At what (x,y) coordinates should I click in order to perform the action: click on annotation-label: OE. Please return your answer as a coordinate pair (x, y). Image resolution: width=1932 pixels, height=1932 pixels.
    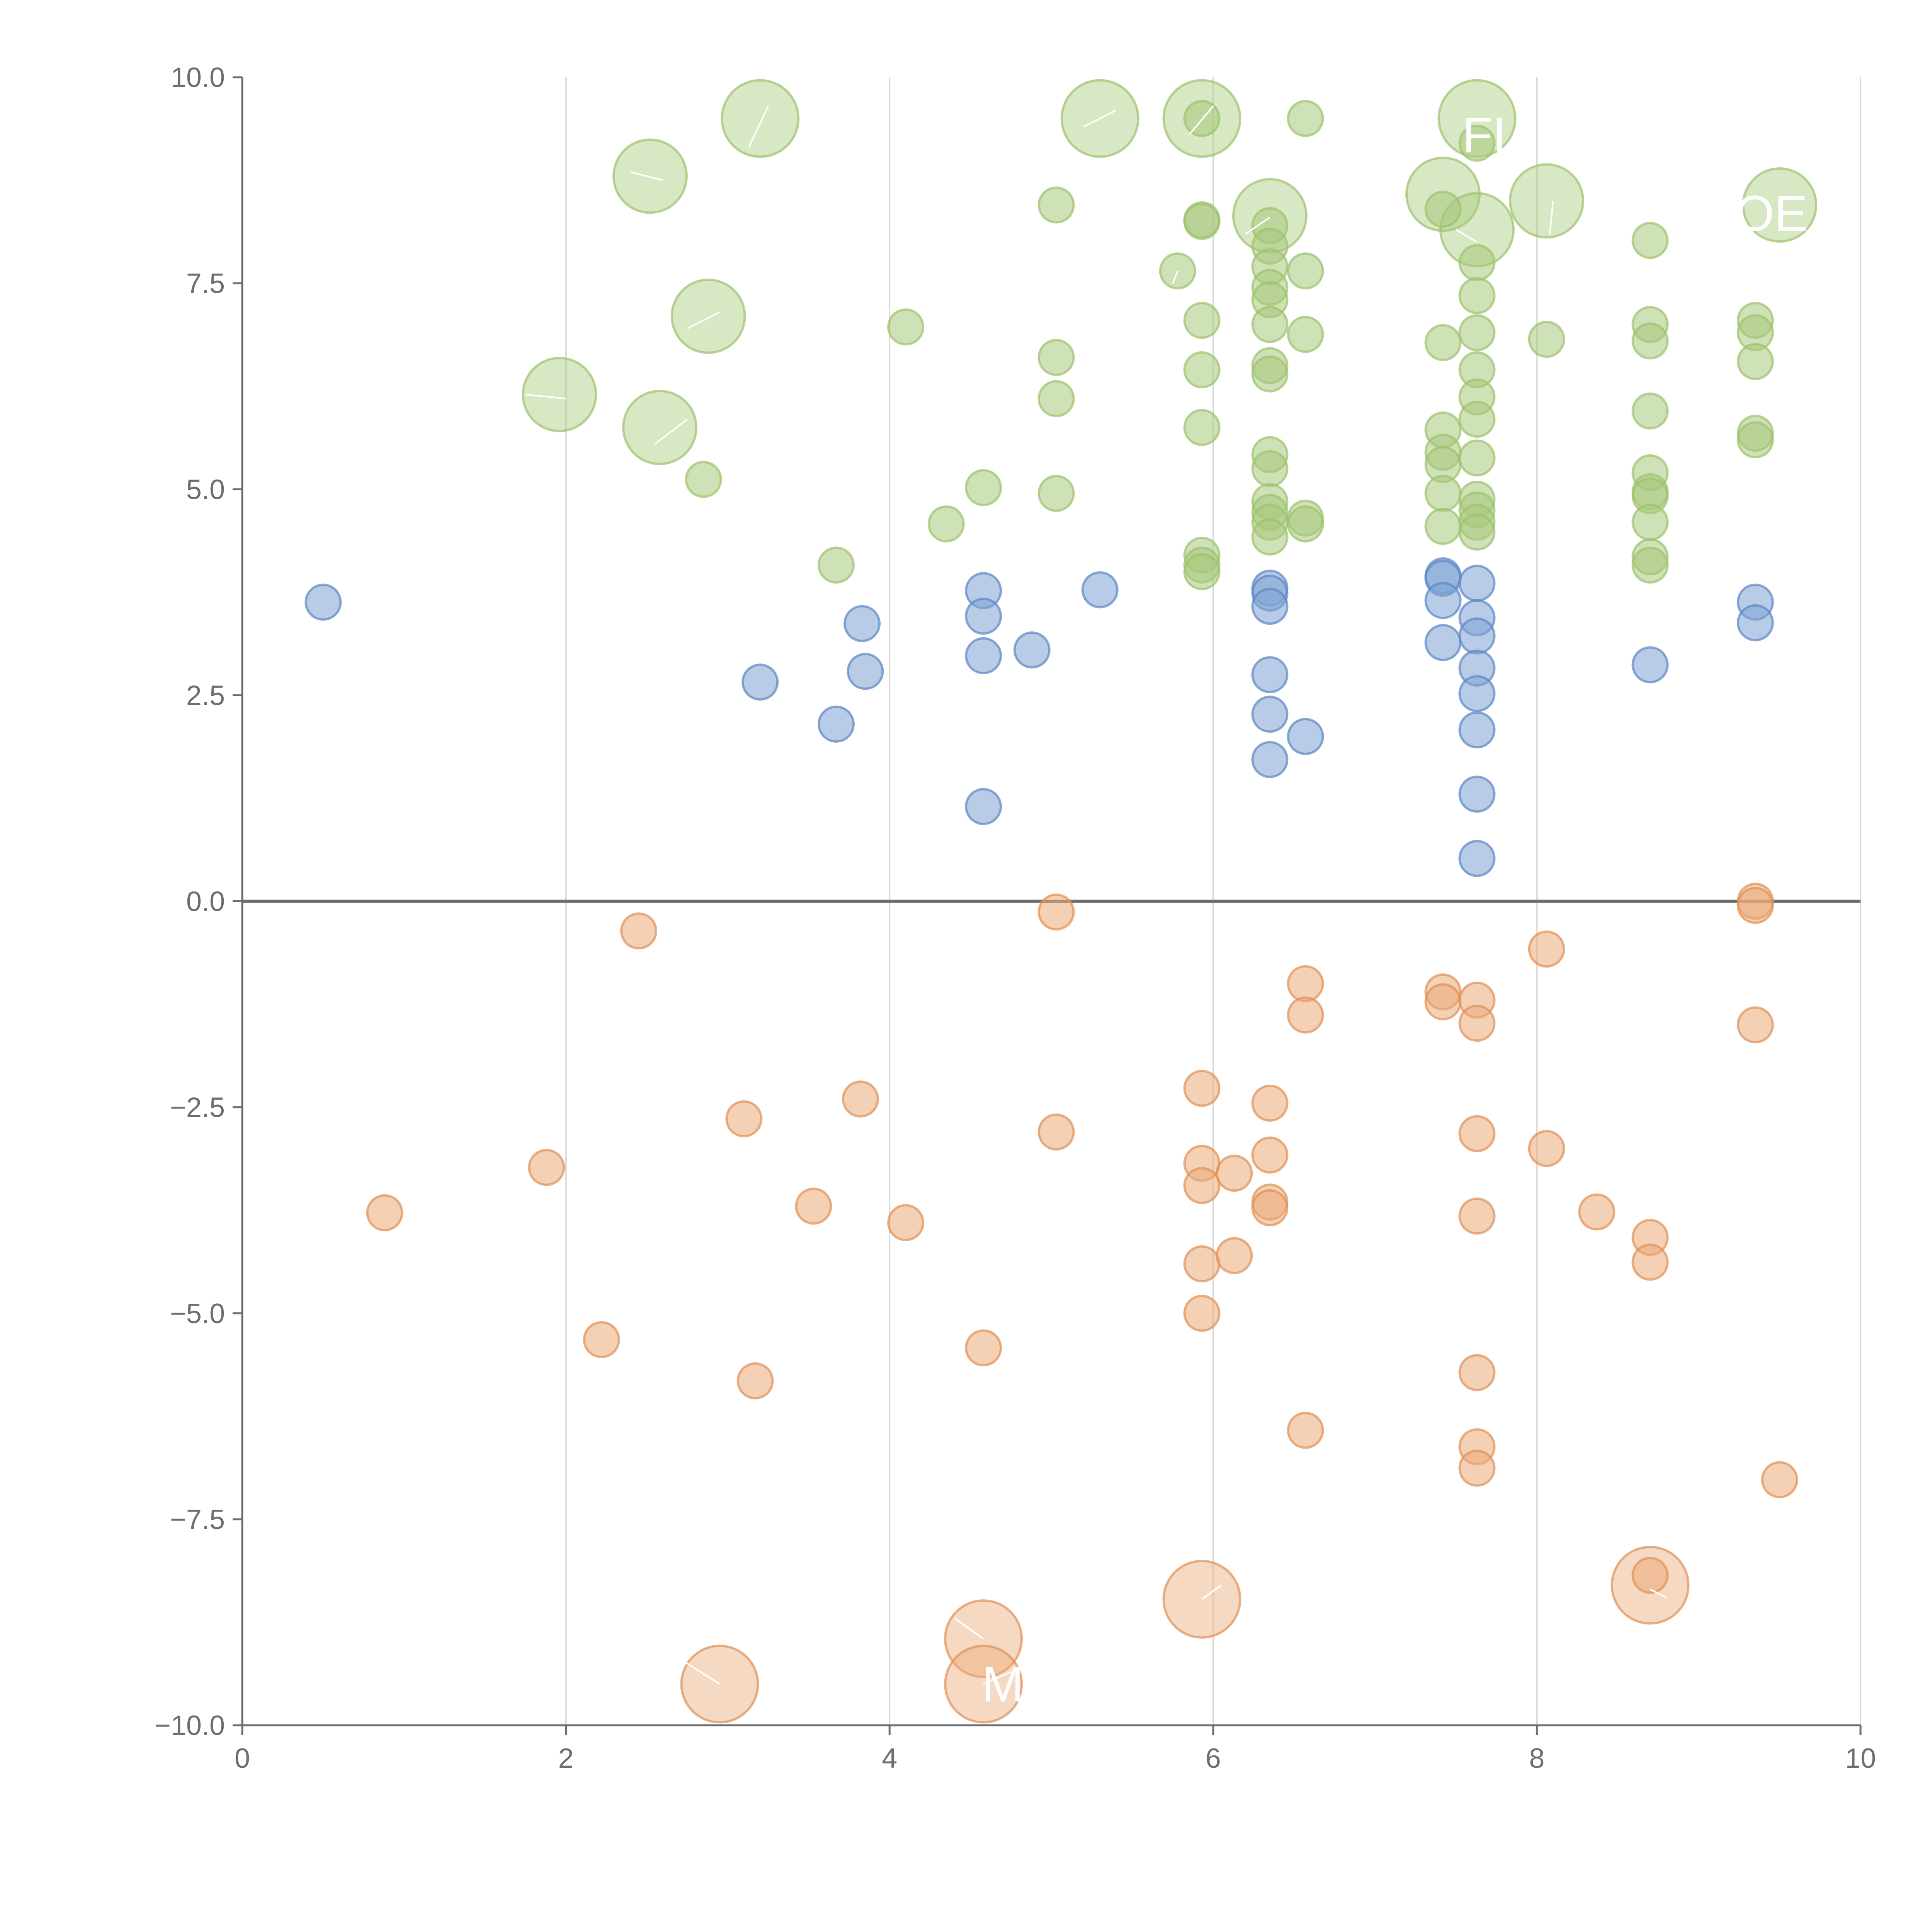
    Looking at the image, I should click on (1771, 214).